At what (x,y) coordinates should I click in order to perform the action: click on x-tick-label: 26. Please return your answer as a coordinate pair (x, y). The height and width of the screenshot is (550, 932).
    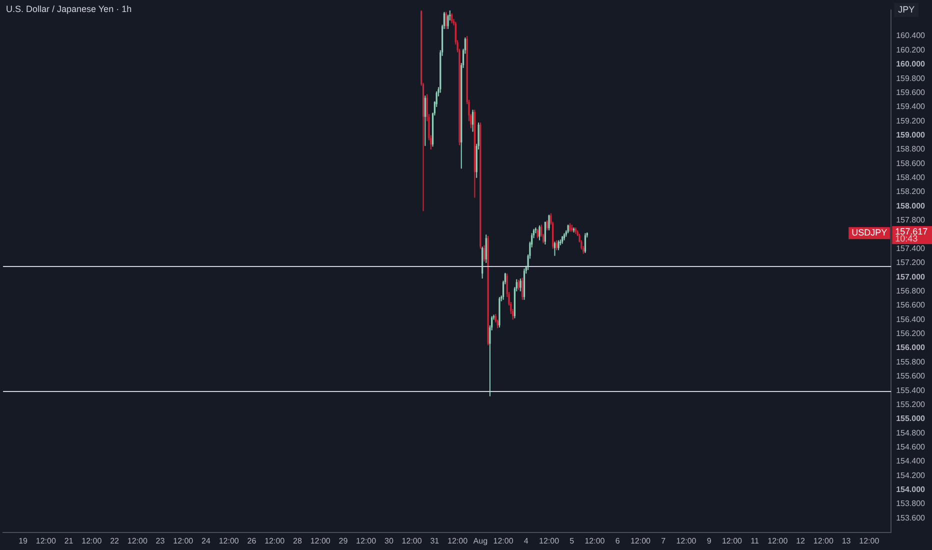
    Looking at the image, I should click on (252, 541).